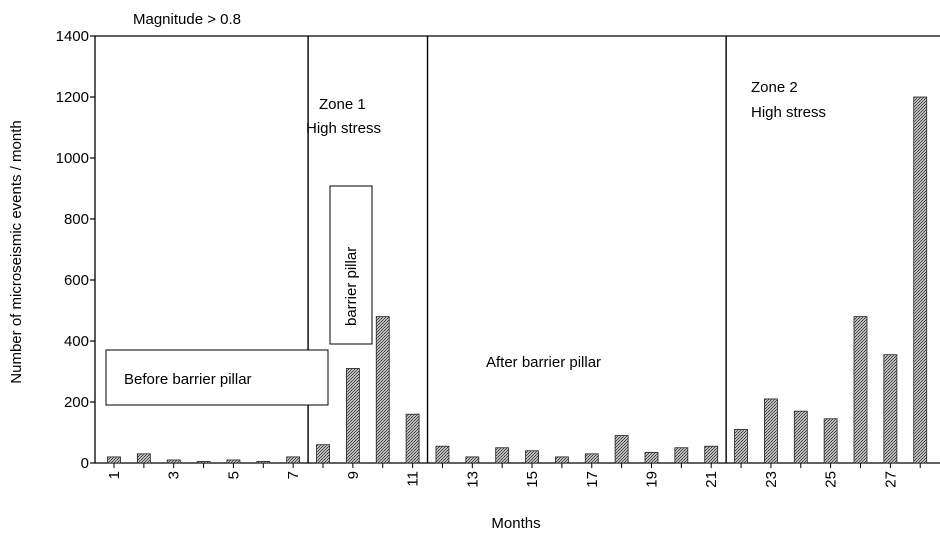  I want to click on zone1-label-line2: High stress, so click(343, 128).